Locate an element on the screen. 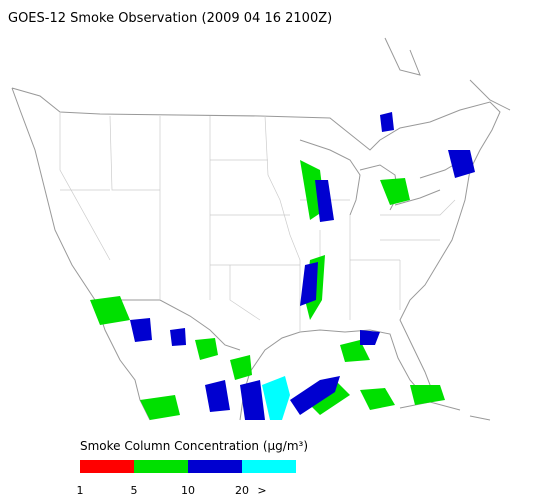 The image size is (540, 504). legend-label: 20 is located at coordinates (242, 490).